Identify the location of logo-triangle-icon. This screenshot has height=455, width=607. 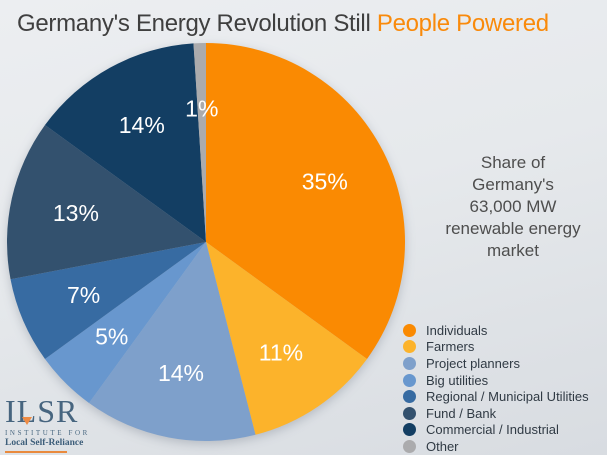
(27, 421).